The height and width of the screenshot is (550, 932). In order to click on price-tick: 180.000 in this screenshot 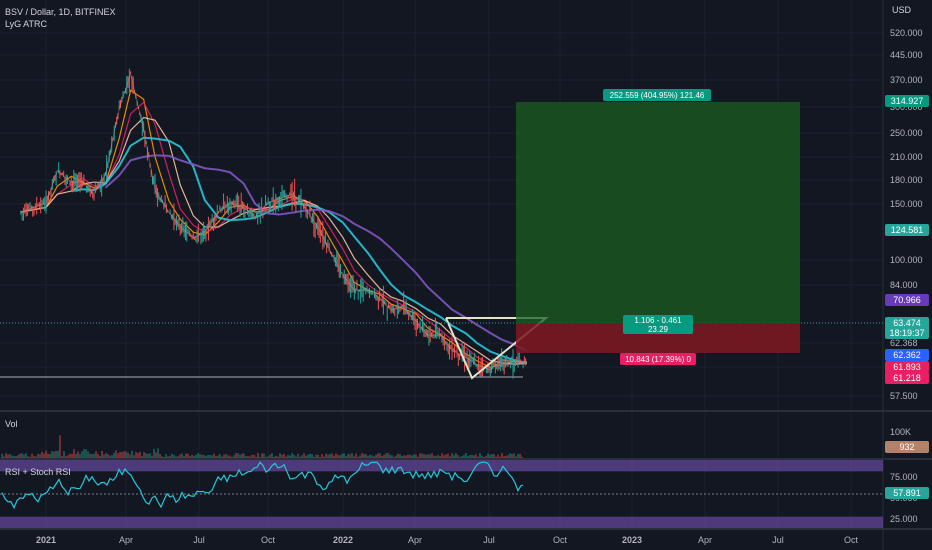, I will do `click(906, 180)`.